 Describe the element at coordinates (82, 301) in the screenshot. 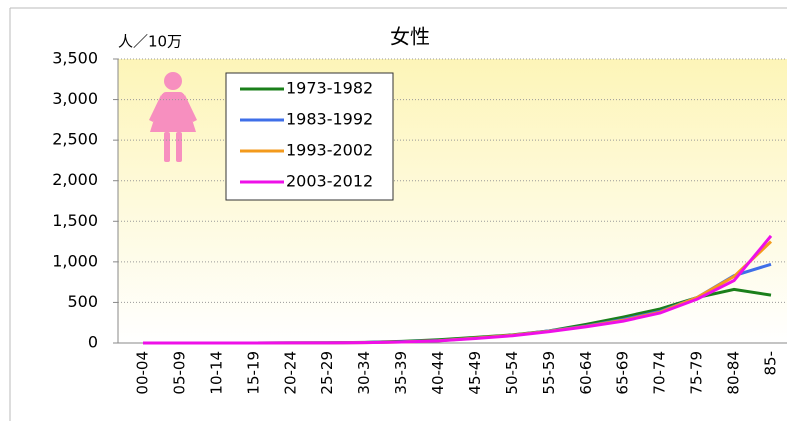

I see `y-tick-label: 500` at that location.